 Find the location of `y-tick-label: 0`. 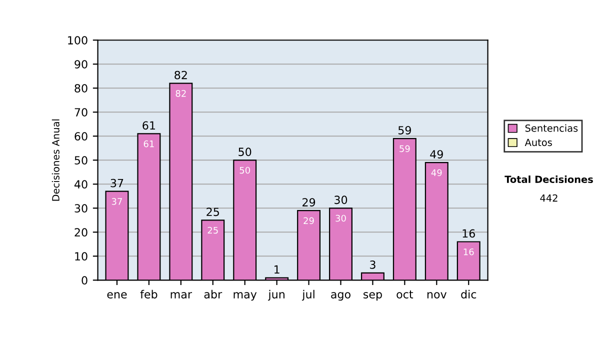

y-tick-label: 0 is located at coordinates (85, 280).